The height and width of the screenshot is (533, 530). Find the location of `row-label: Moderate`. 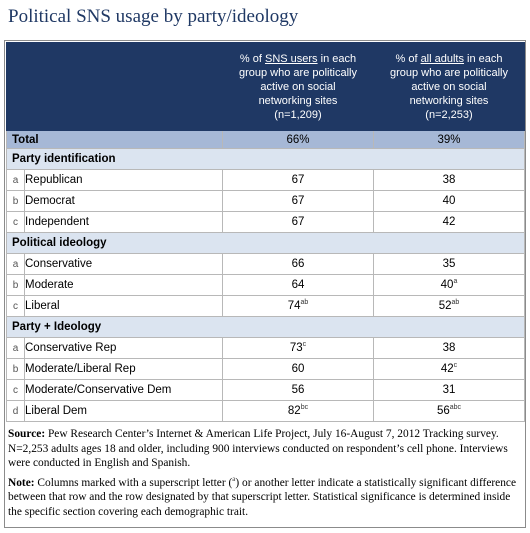

row-label: Moderate is located at coordinates (123, 285).